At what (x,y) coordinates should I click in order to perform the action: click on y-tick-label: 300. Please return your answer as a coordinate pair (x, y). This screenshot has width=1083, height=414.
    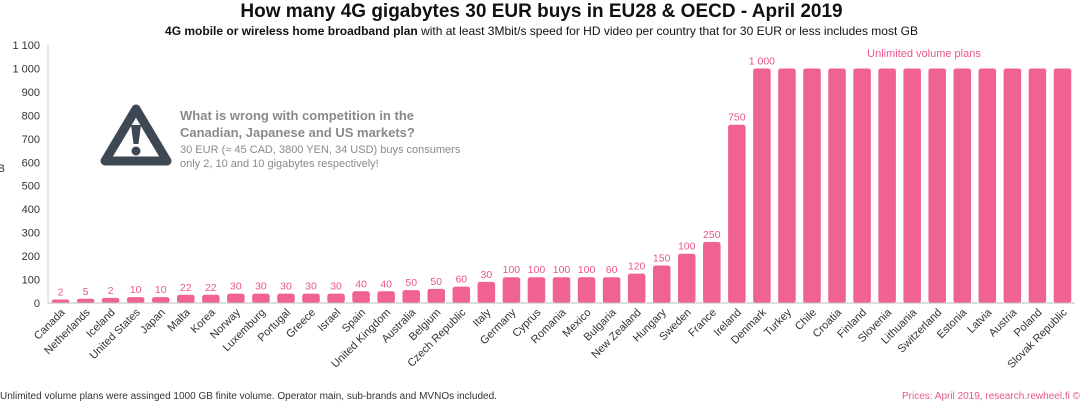
    Looking at the image, I should click on (31, 234).